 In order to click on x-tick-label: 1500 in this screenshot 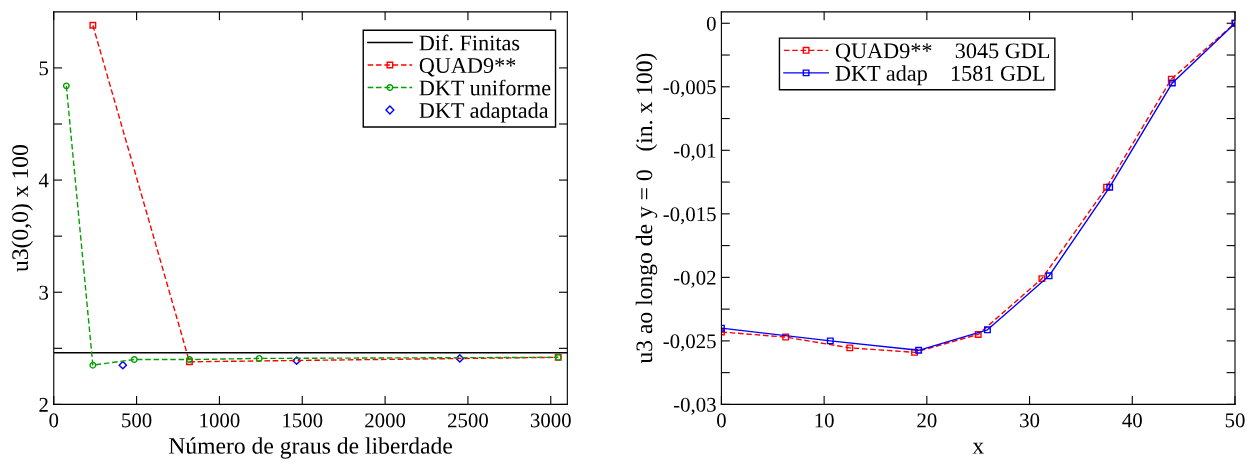, I will do `click(303, 420)`.